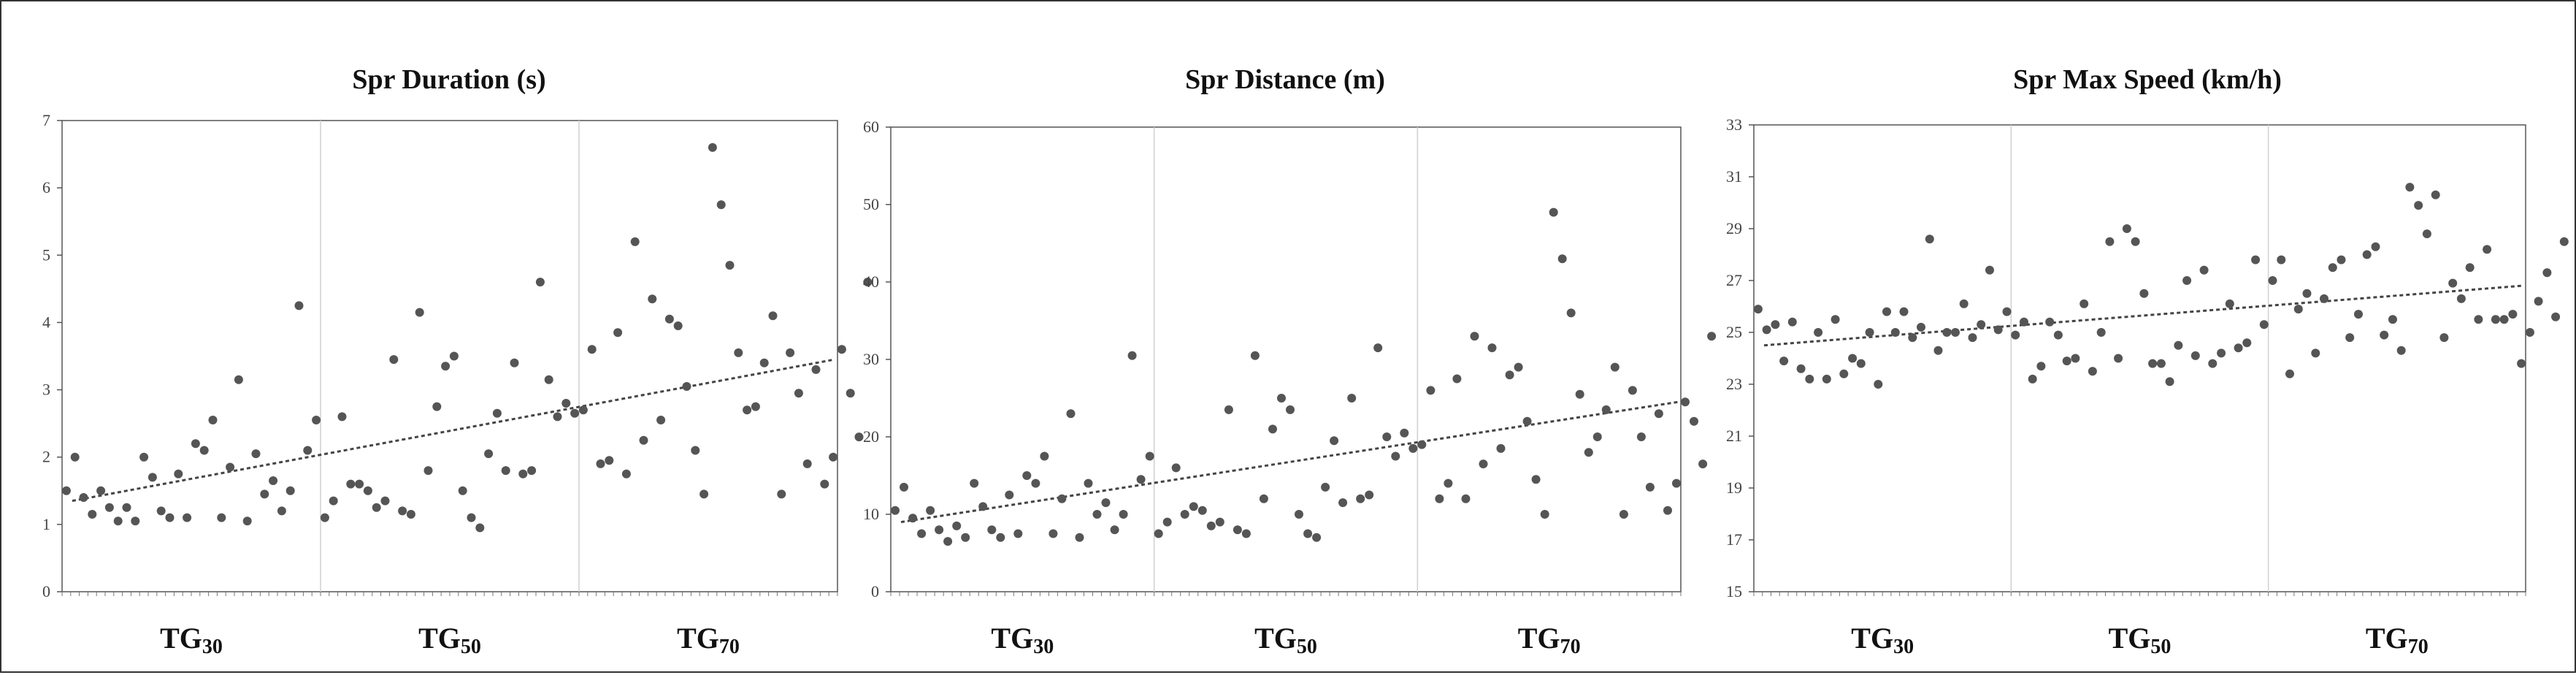  What do you see at coordinates (46, 390) in the screenshot?
I see `y-tick-label: 3` at bounding box center [46, 390].